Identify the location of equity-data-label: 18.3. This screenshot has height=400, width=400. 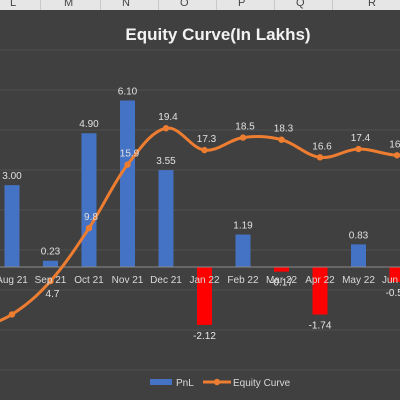
(284, 129).